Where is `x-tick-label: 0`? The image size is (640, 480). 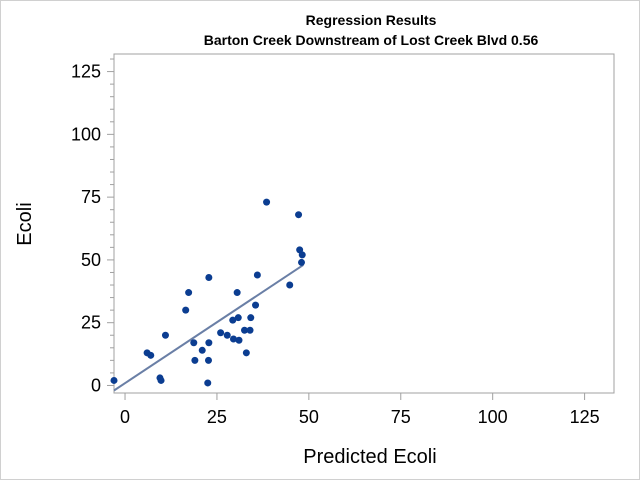
x-tick-label: 0 is located at coordinates (125, 417).